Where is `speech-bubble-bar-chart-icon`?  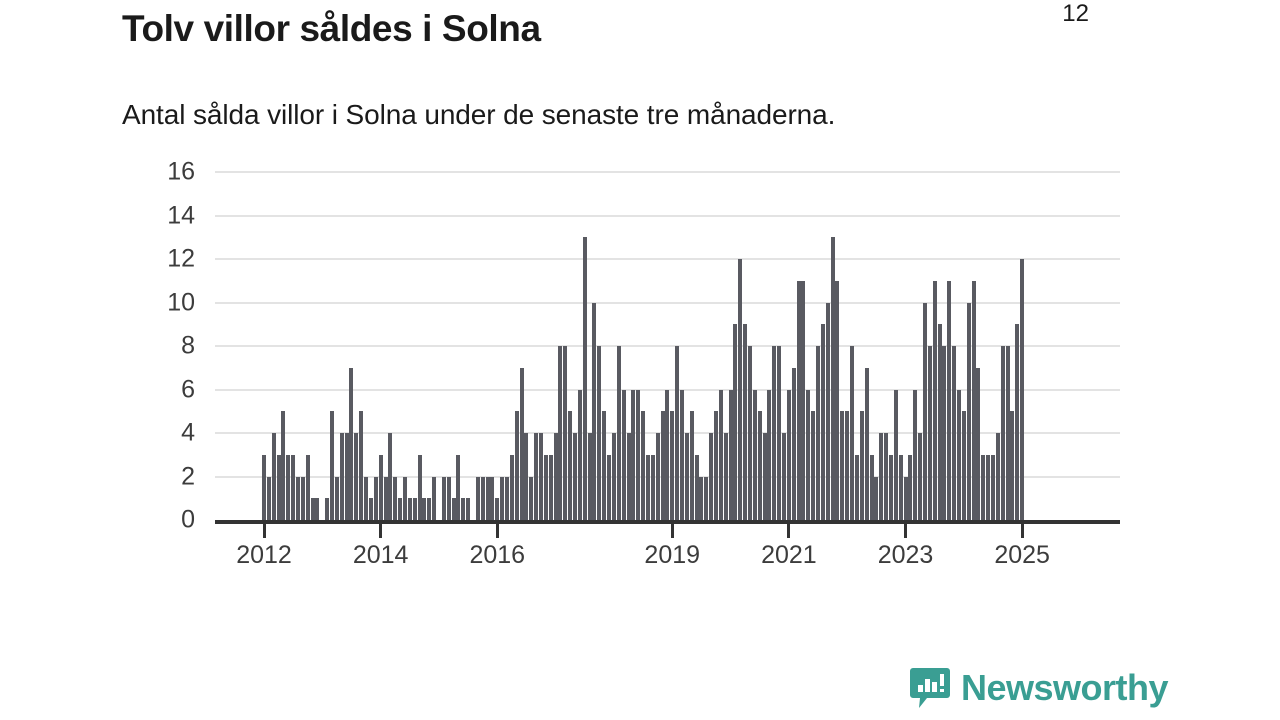 speech-bubble-bar-chart-icon is located at coordinates (929, 688).